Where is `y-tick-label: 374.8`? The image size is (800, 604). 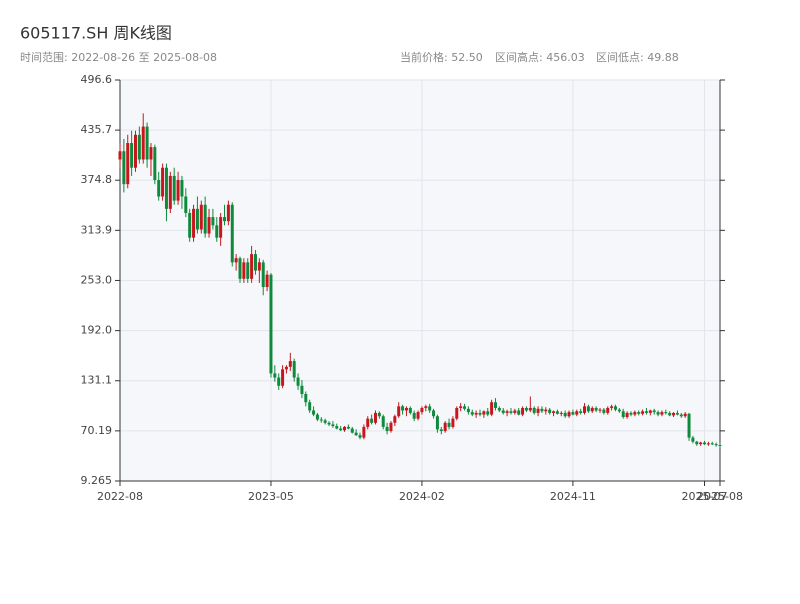
y-tick-label: 374.8 is located at coordinates (97, 179).